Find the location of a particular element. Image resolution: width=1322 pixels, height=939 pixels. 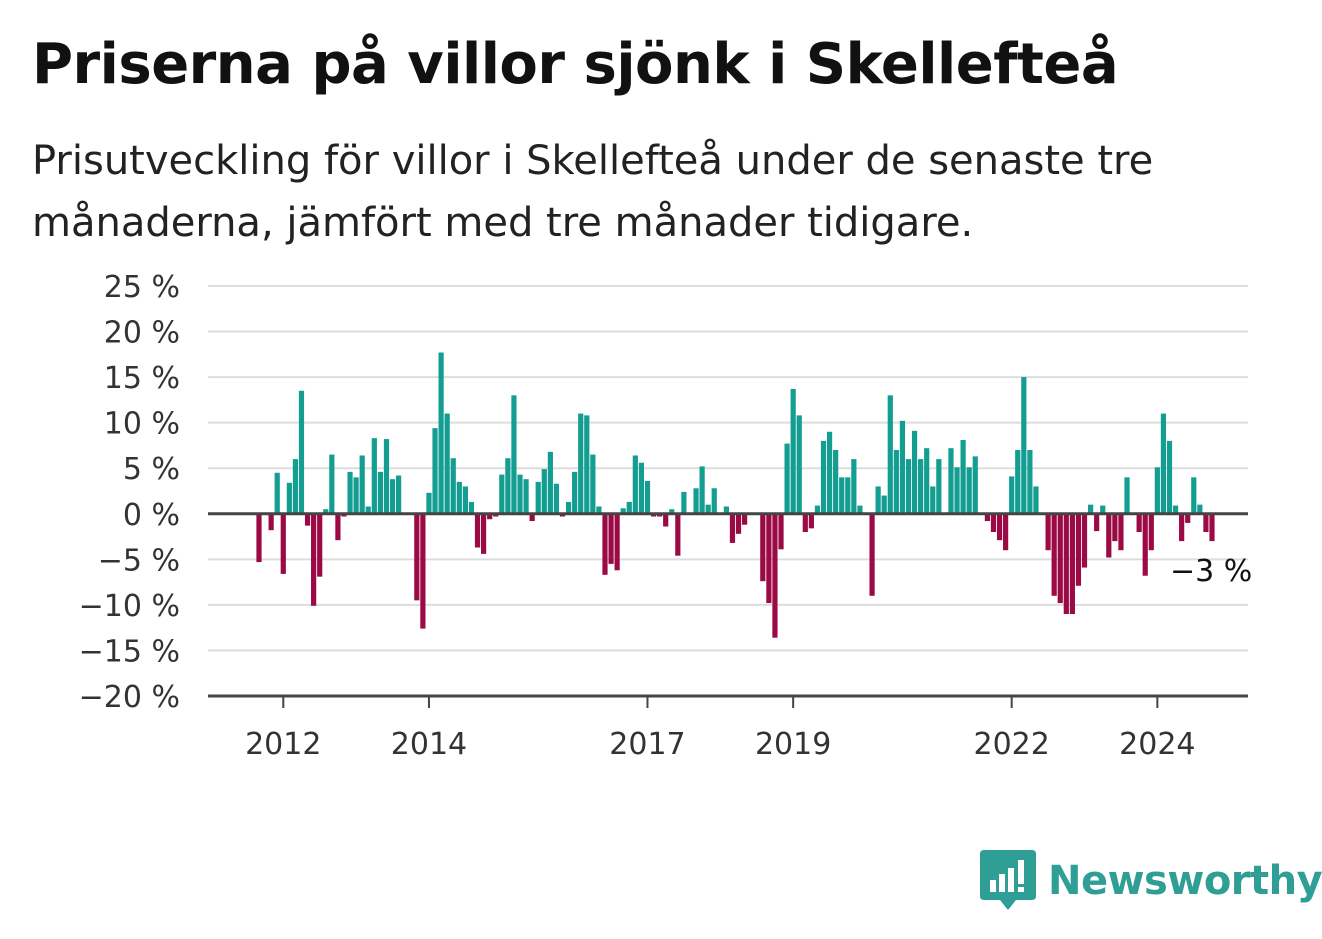

y-tick-label: 15 % is located at coordinates (142, 378).